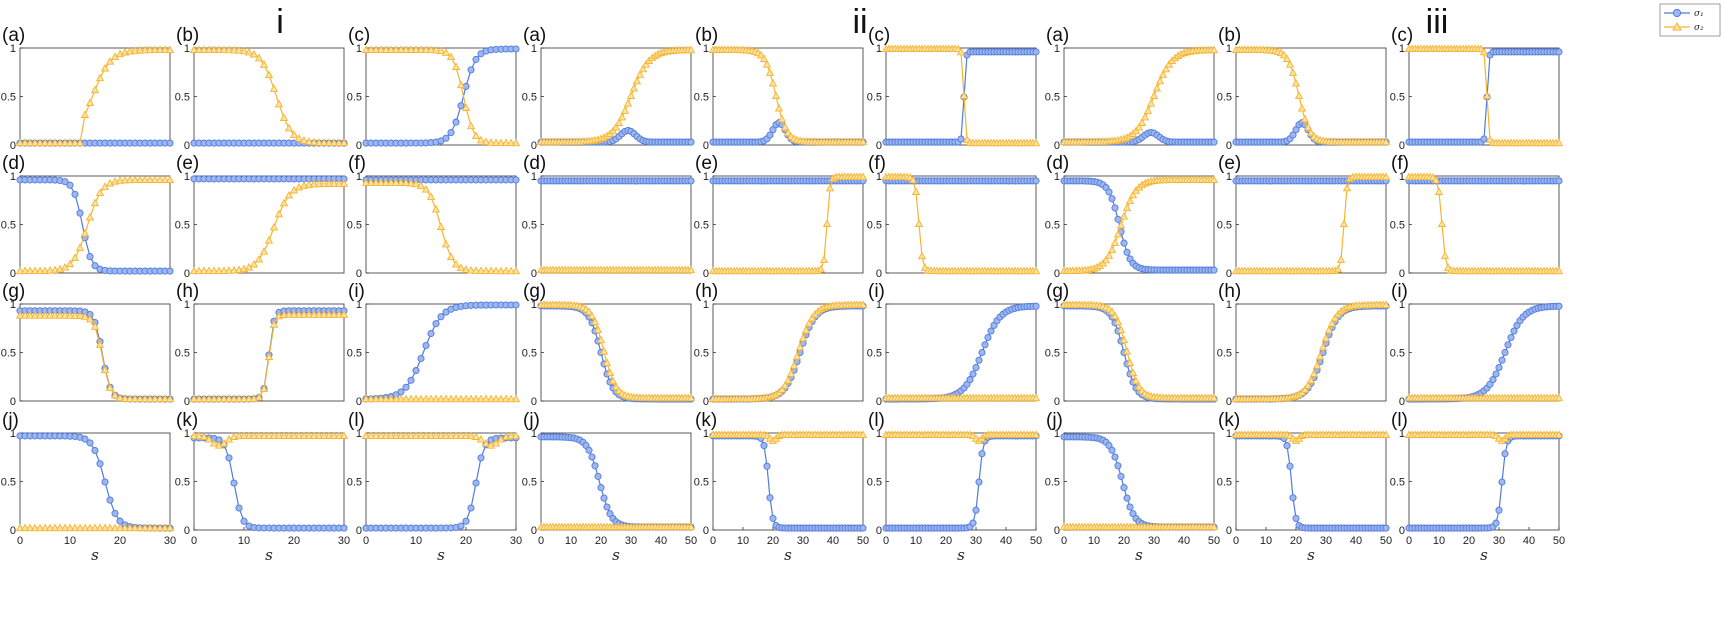 Image resolution: width=1725 pixels, height=634 pixels. I want to click on group-label-i: i, so click(280, 22).